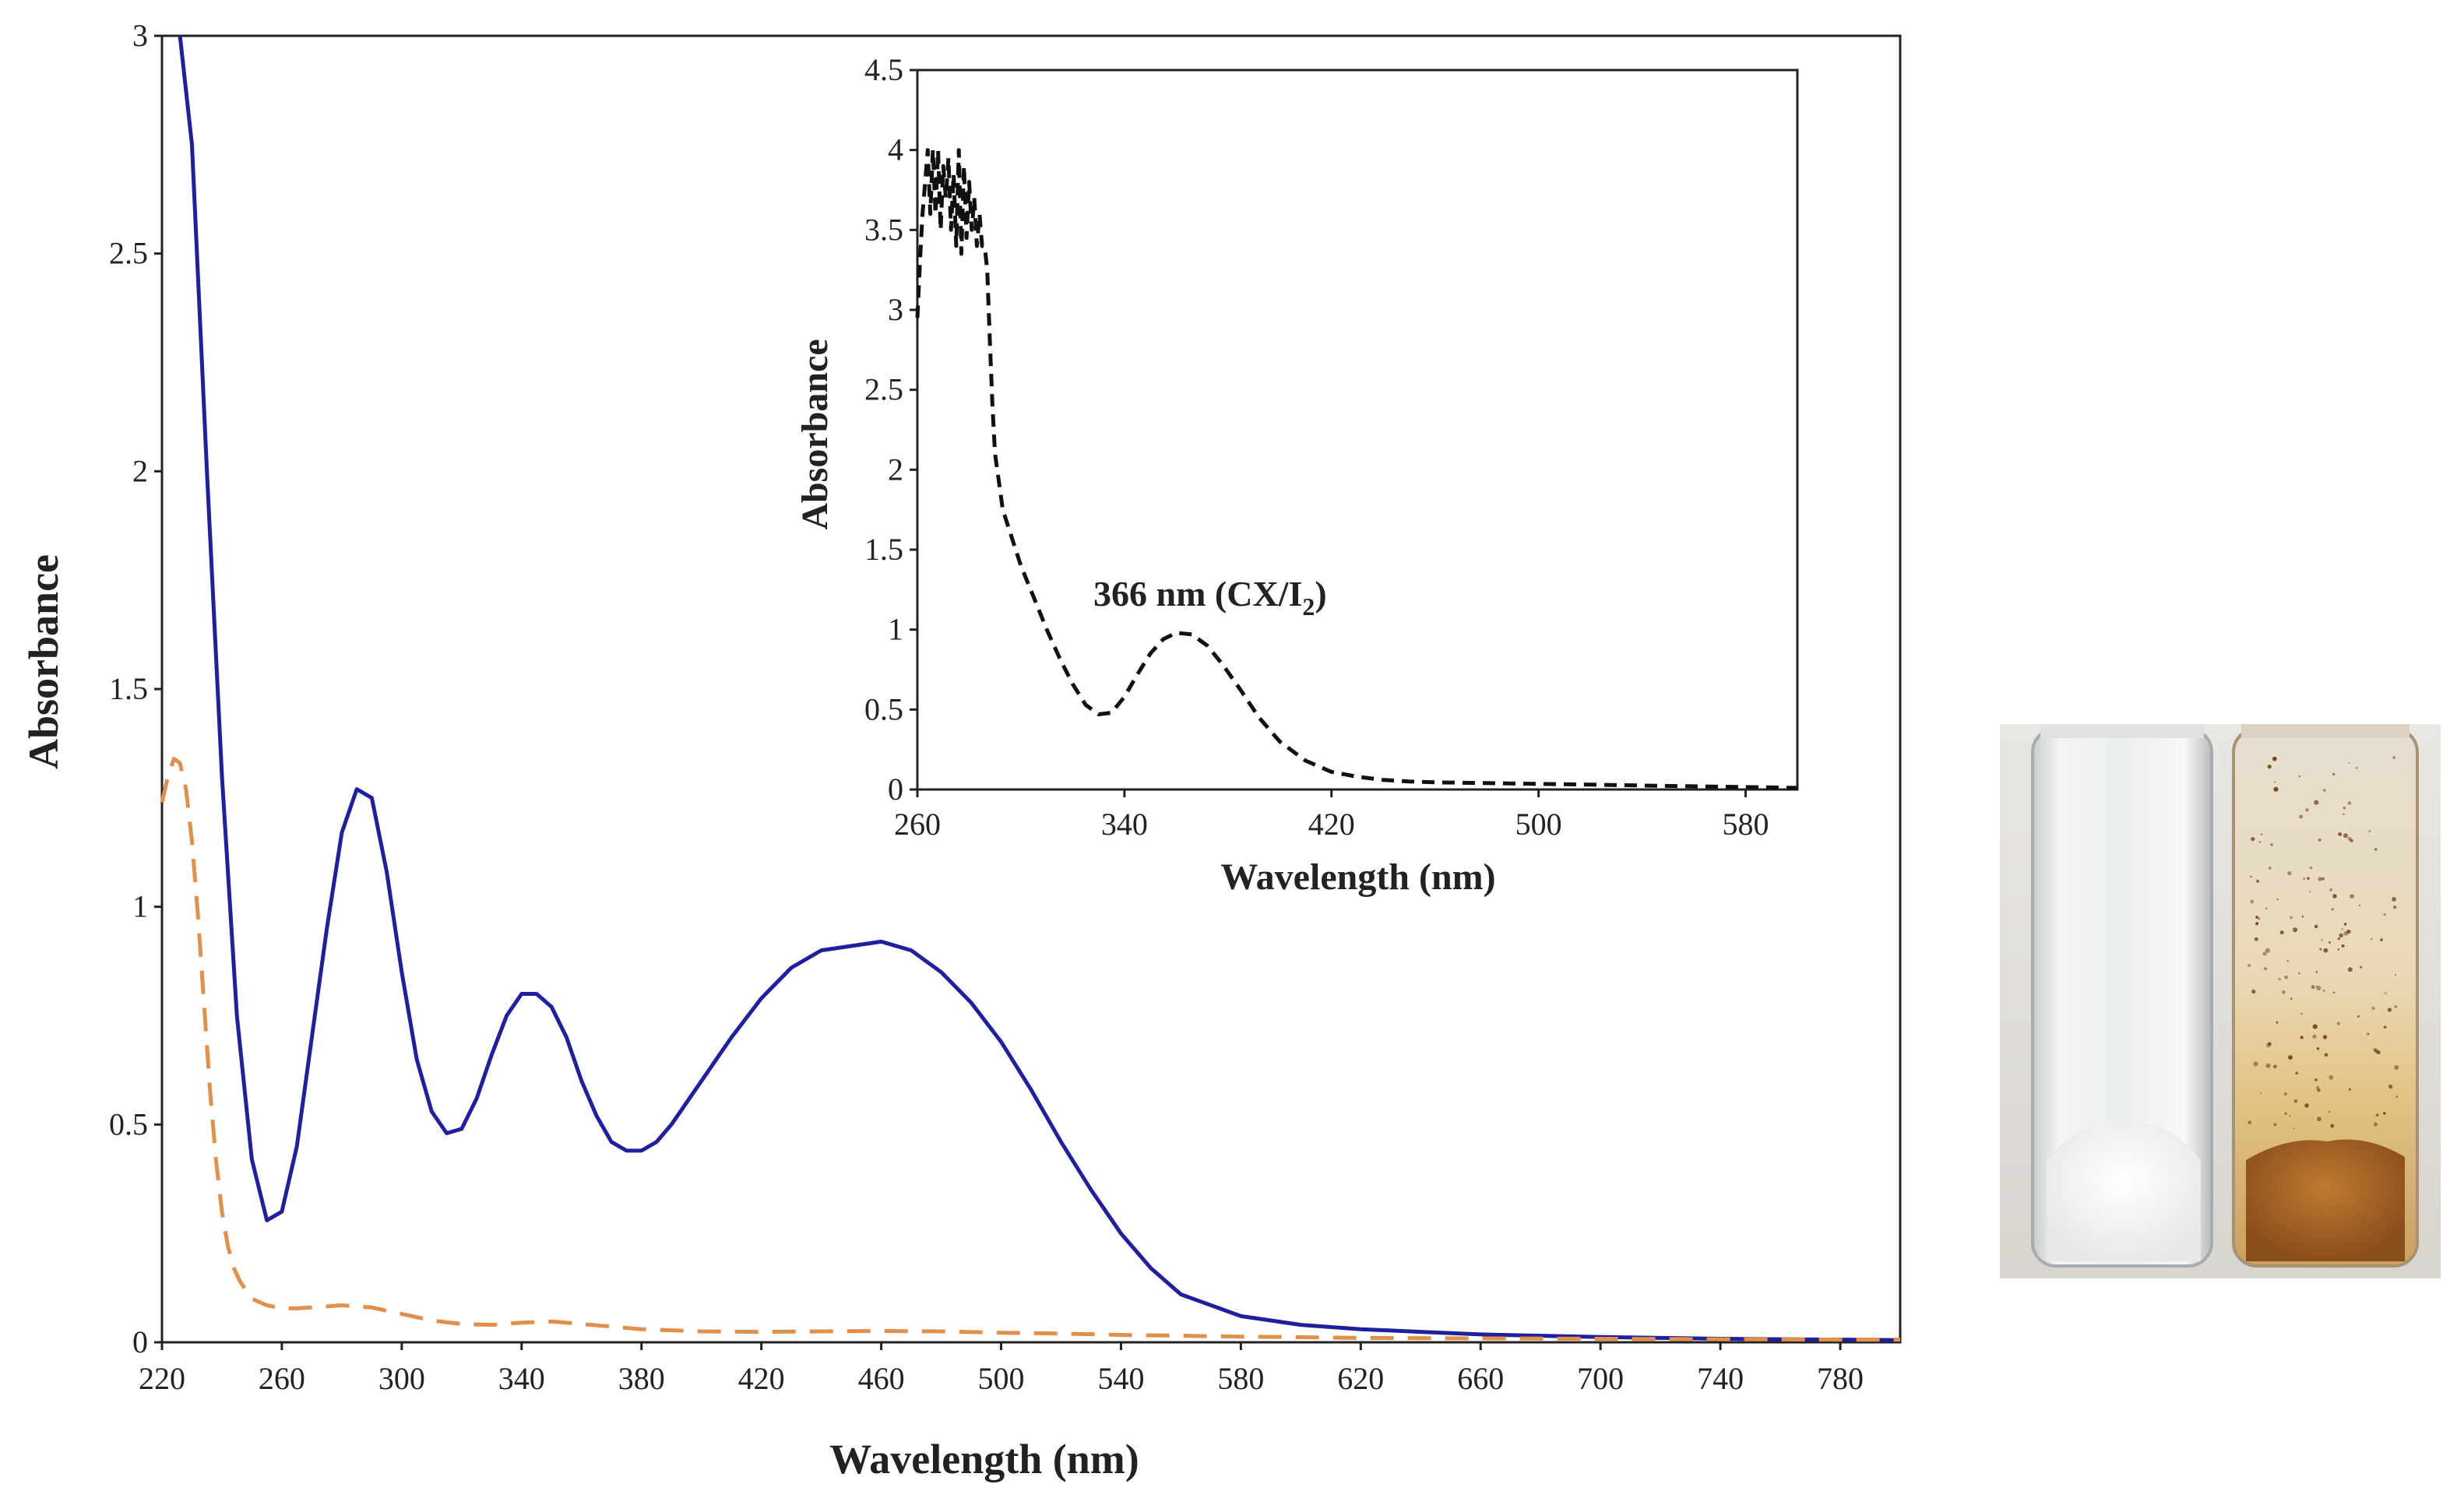  Describe the element at coordinates (43, 662) in the screenshot. I see `main-y-axis-title: Absorbance` at that location.